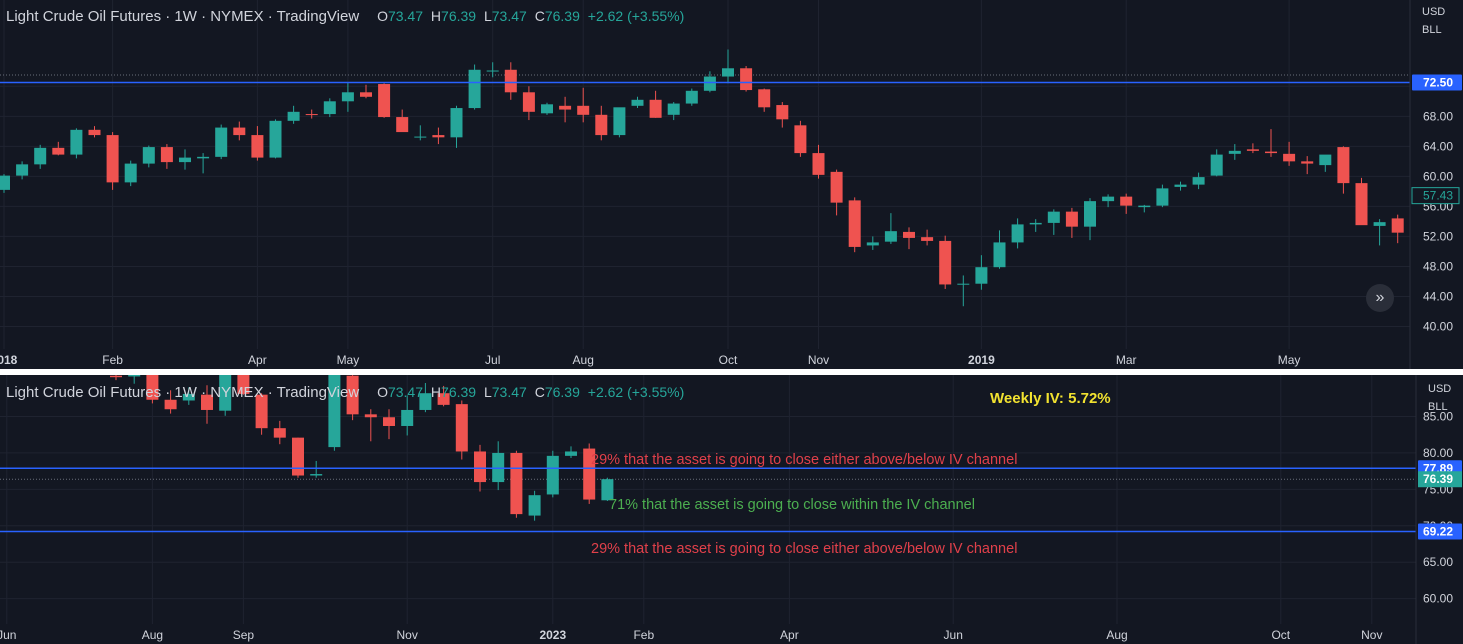 The height and width of the screenshot is (644, 1463). I want to click on double-chevron-right-icon: », so click(1380, 297).